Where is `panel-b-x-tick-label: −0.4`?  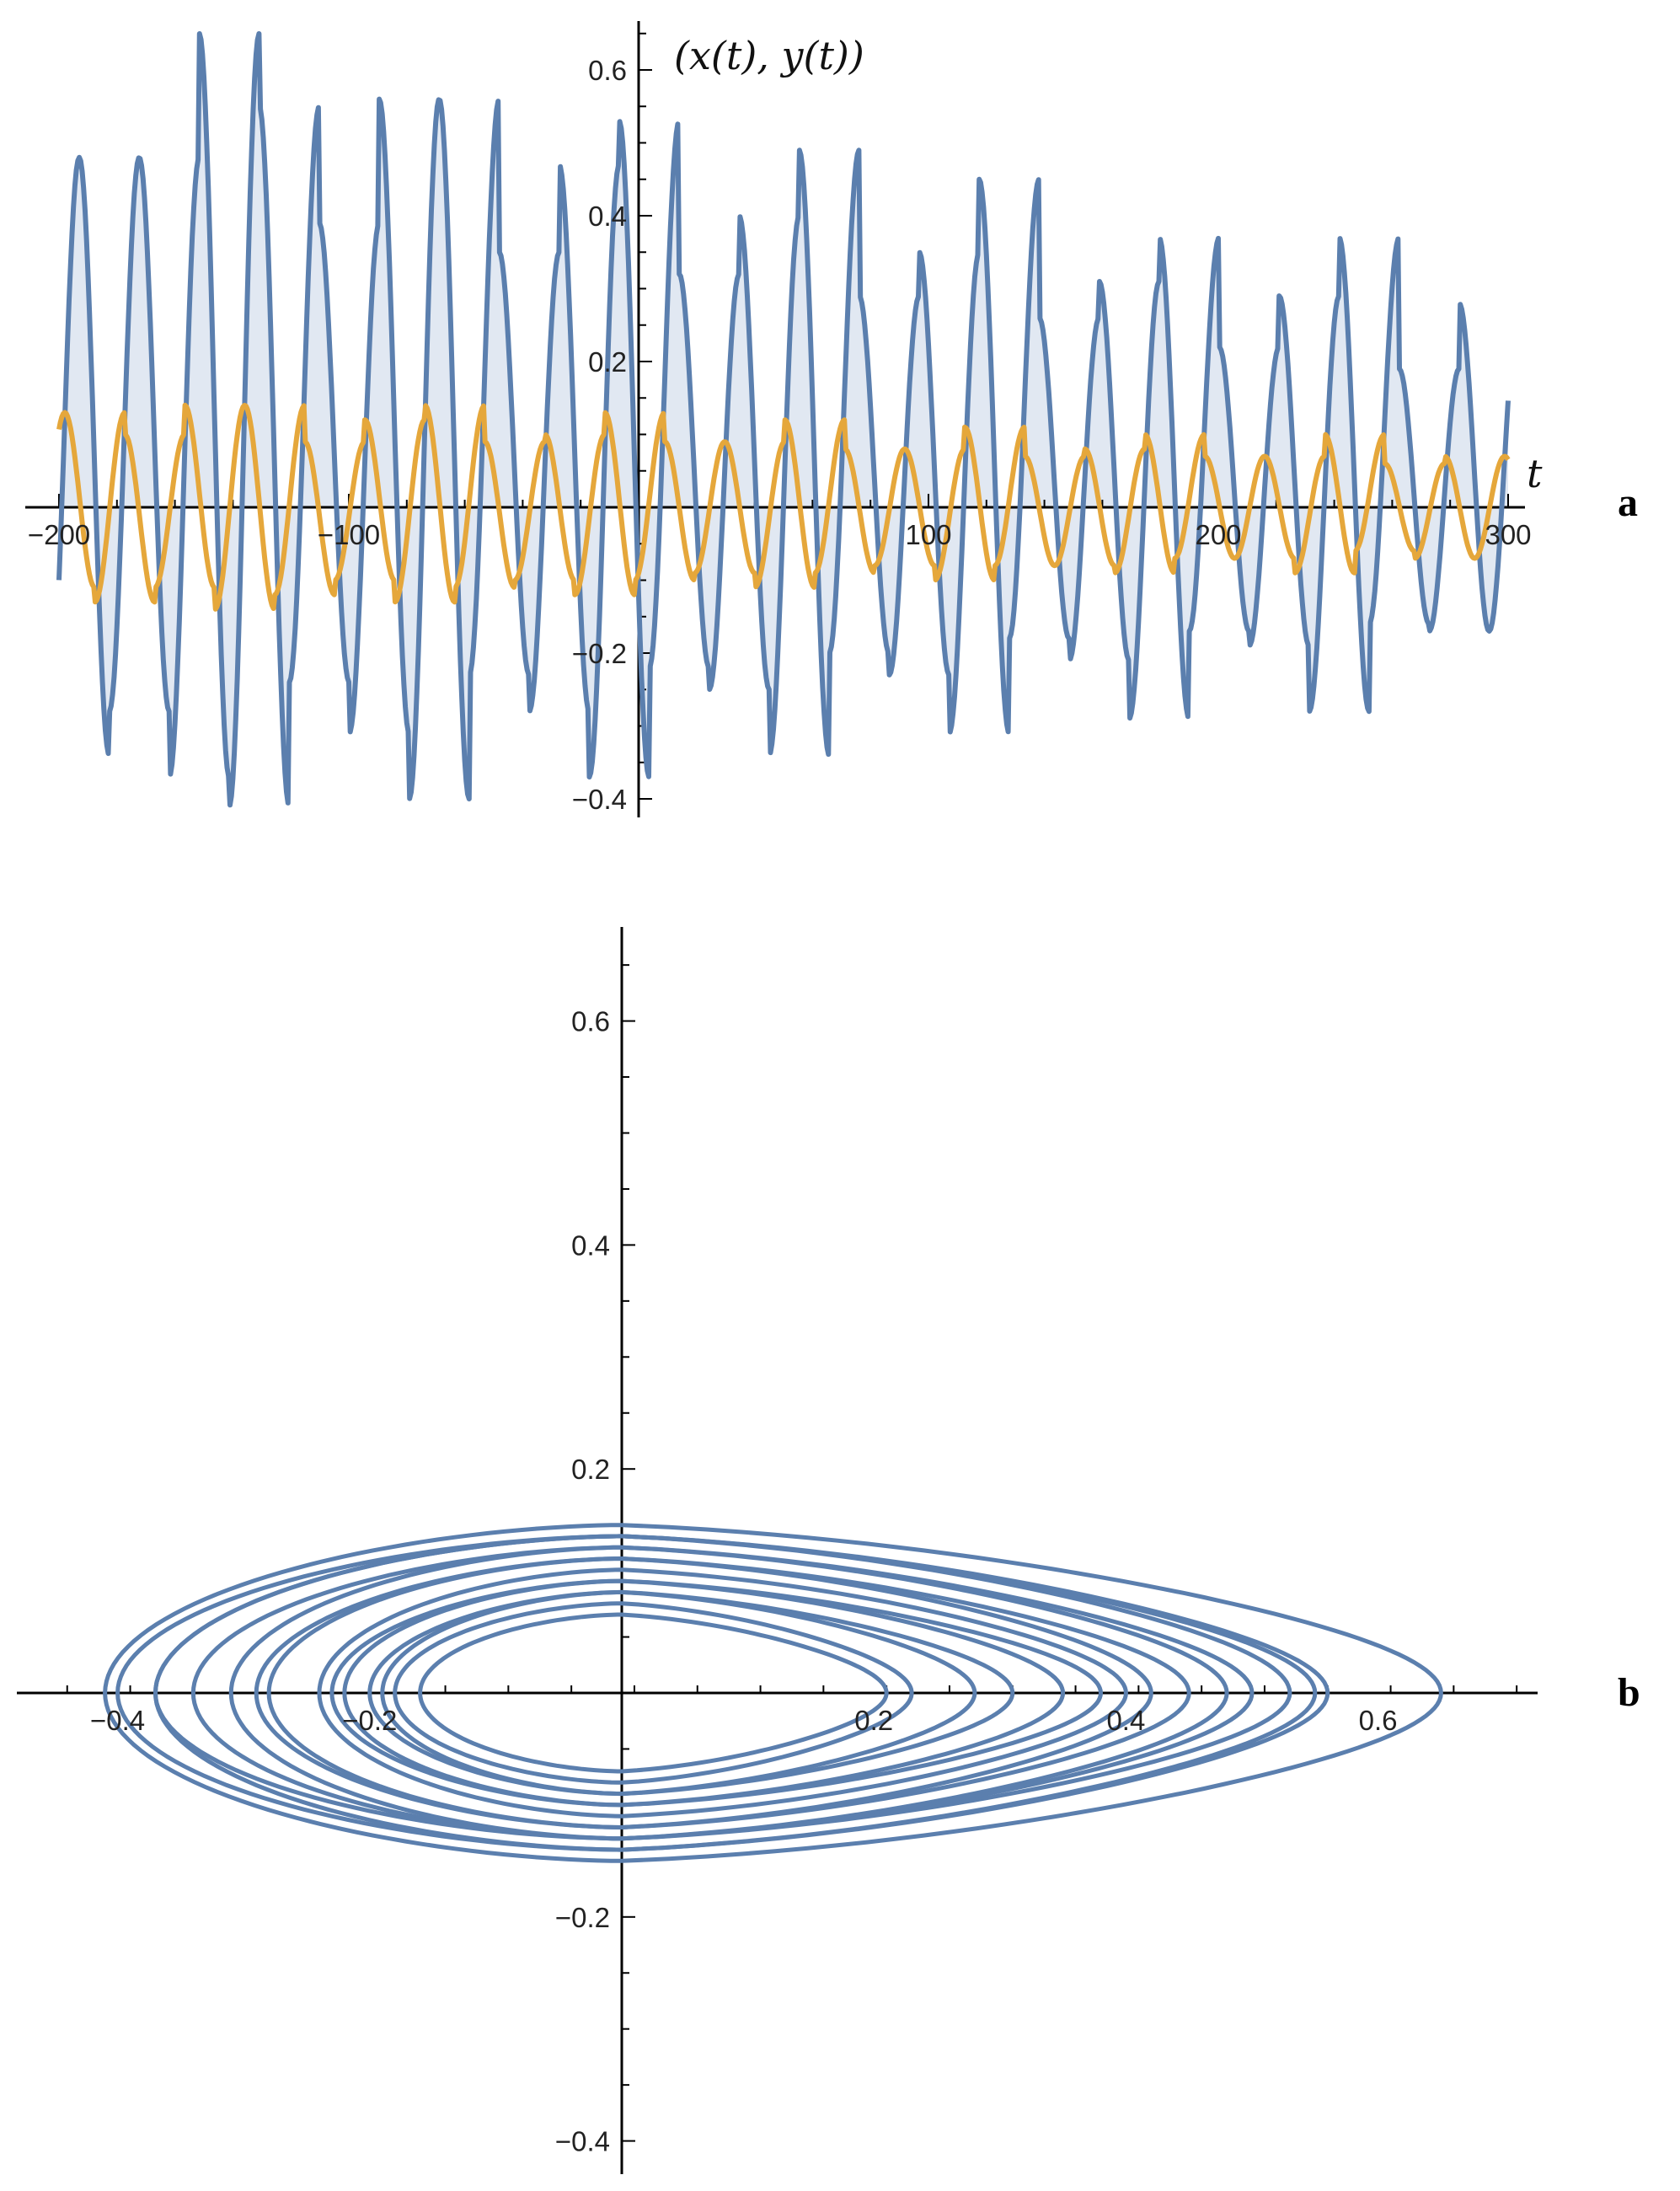 panel-b-x-tick-label: −0.4 is located at coordinates (117, 1721).